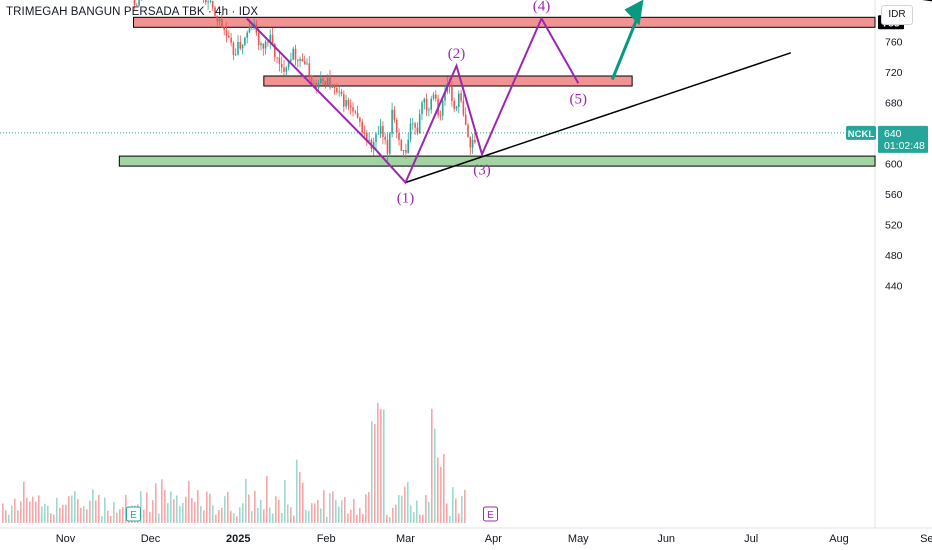 The height and width of the screenshot is (550, 932). Describe the element at coordinates (861, 132) in the screenshot. I see `symbol-tag` at that location.